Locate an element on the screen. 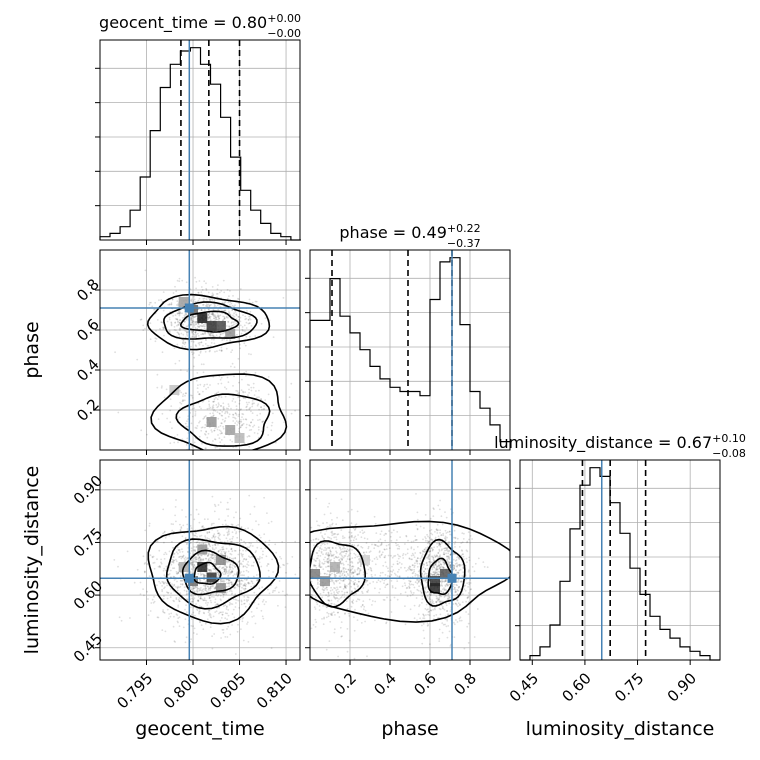 This screenshot has width=760, height=760. hist-luminosity_distance-frame is located at coordinates (620, 560).